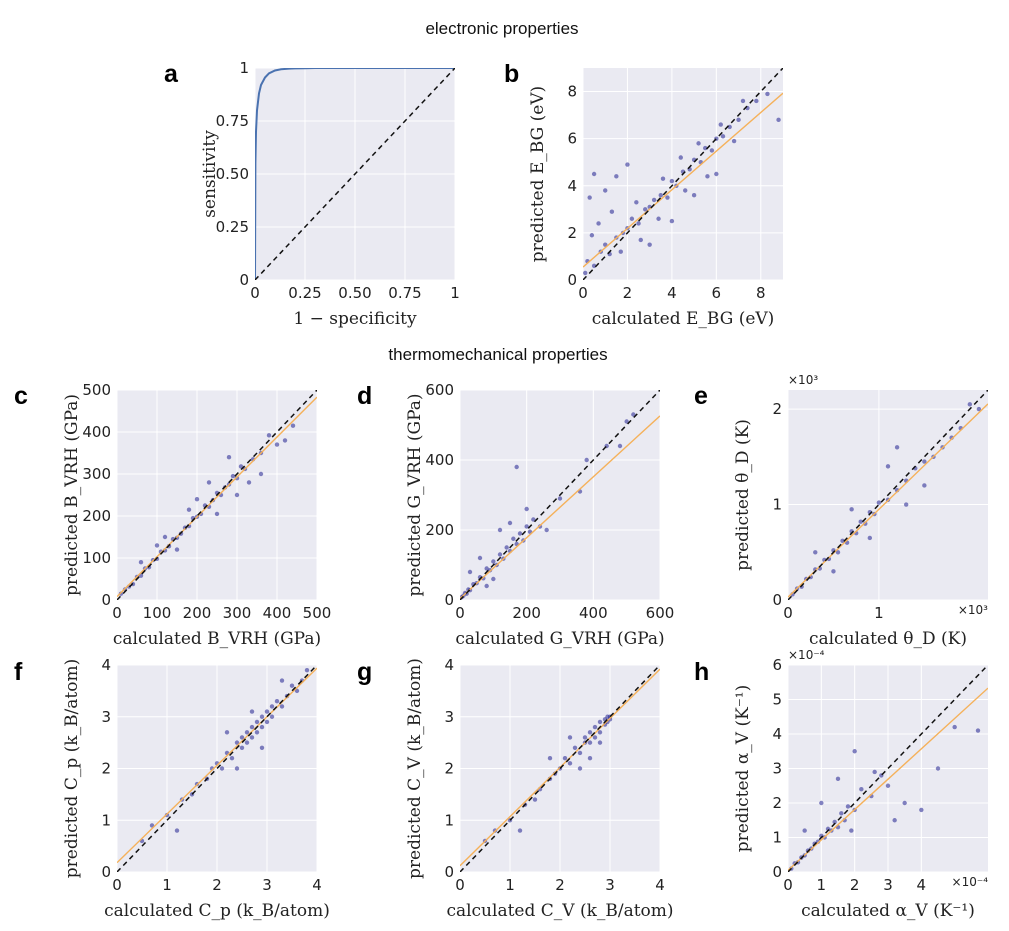  I want to click on y-axis-label: predicted C_V (k_B/atom), so click(415, 768).